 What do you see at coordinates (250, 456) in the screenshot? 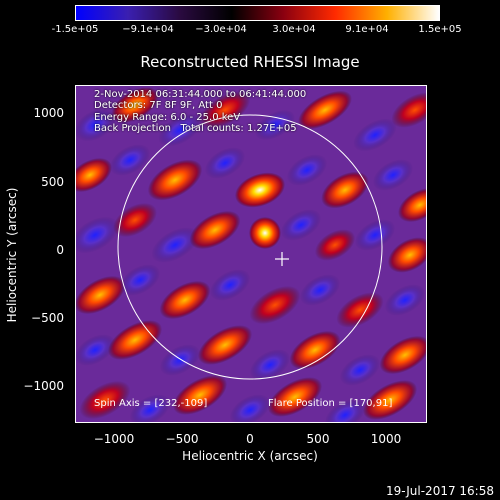
I see `x-axis-label: Heliocentric X (arcsec)` at bounding box center [250, 456].